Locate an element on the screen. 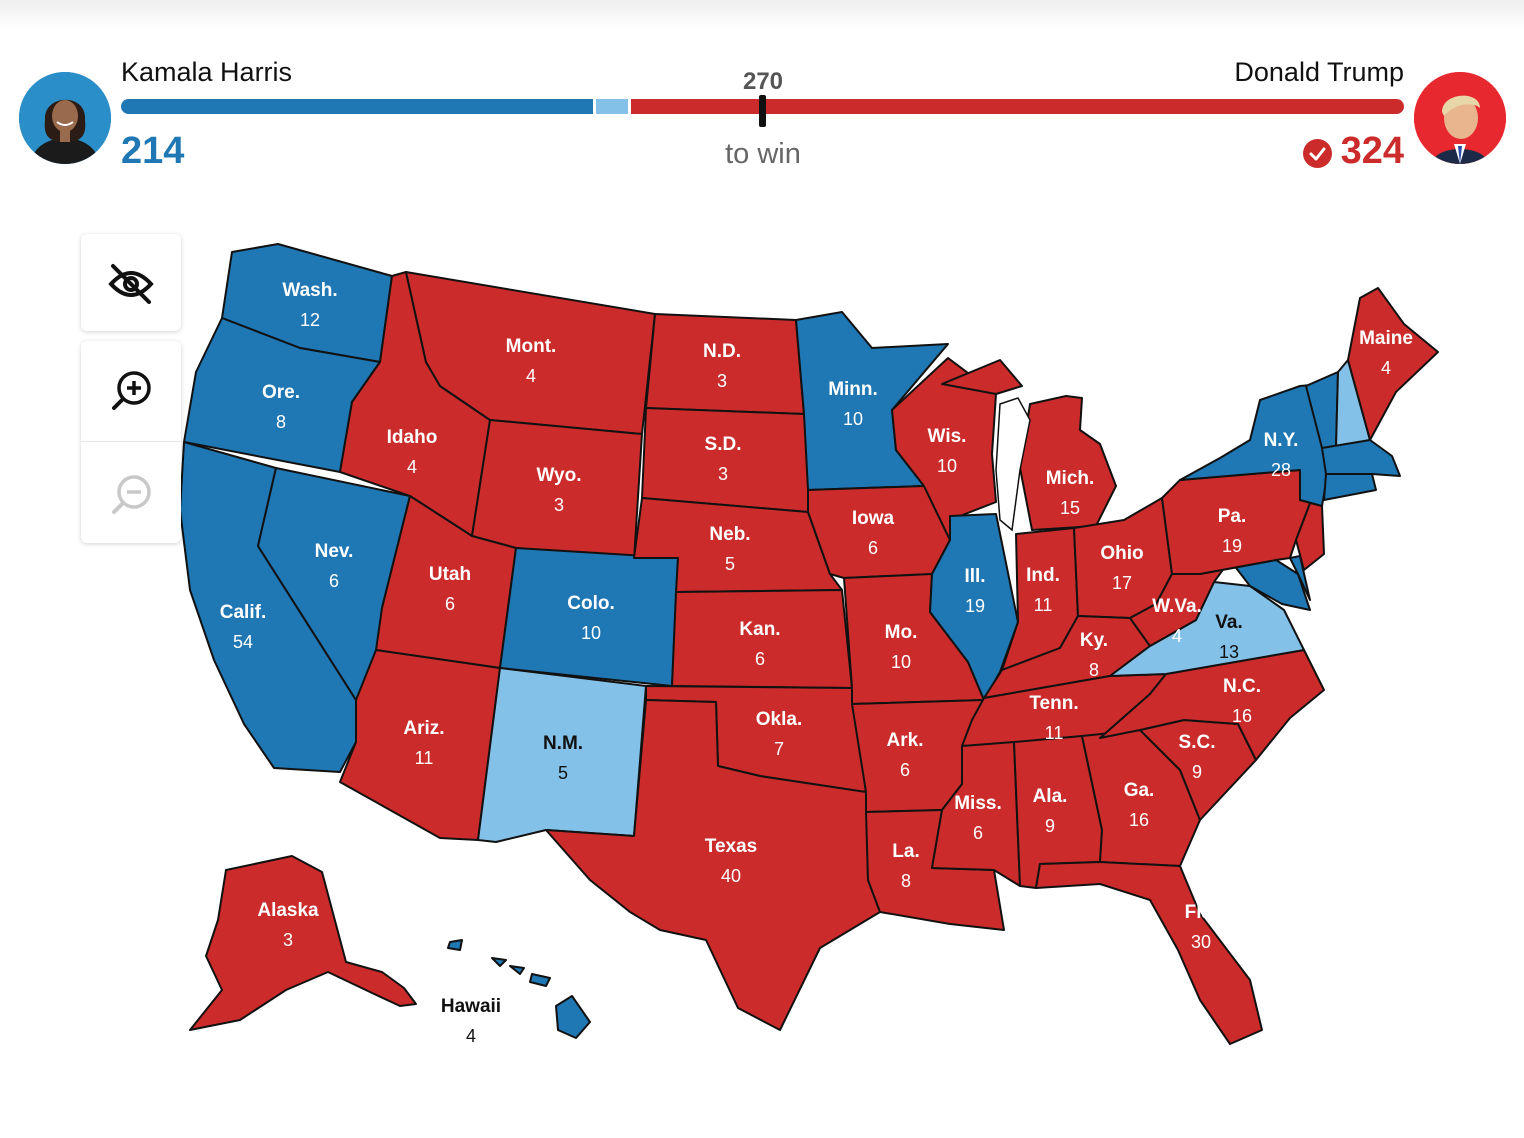 This screenshot has height=1138, width=1524. state-az is located at coordinates (420, 745).